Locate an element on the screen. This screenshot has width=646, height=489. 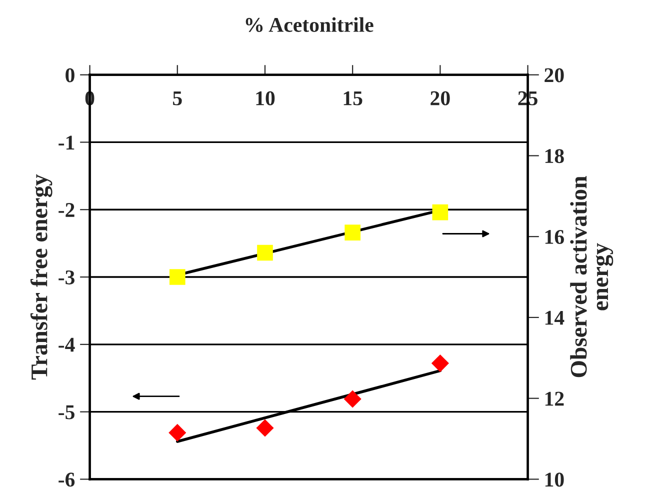
x-tick-label: 20 is located at coordinates (440, 98).